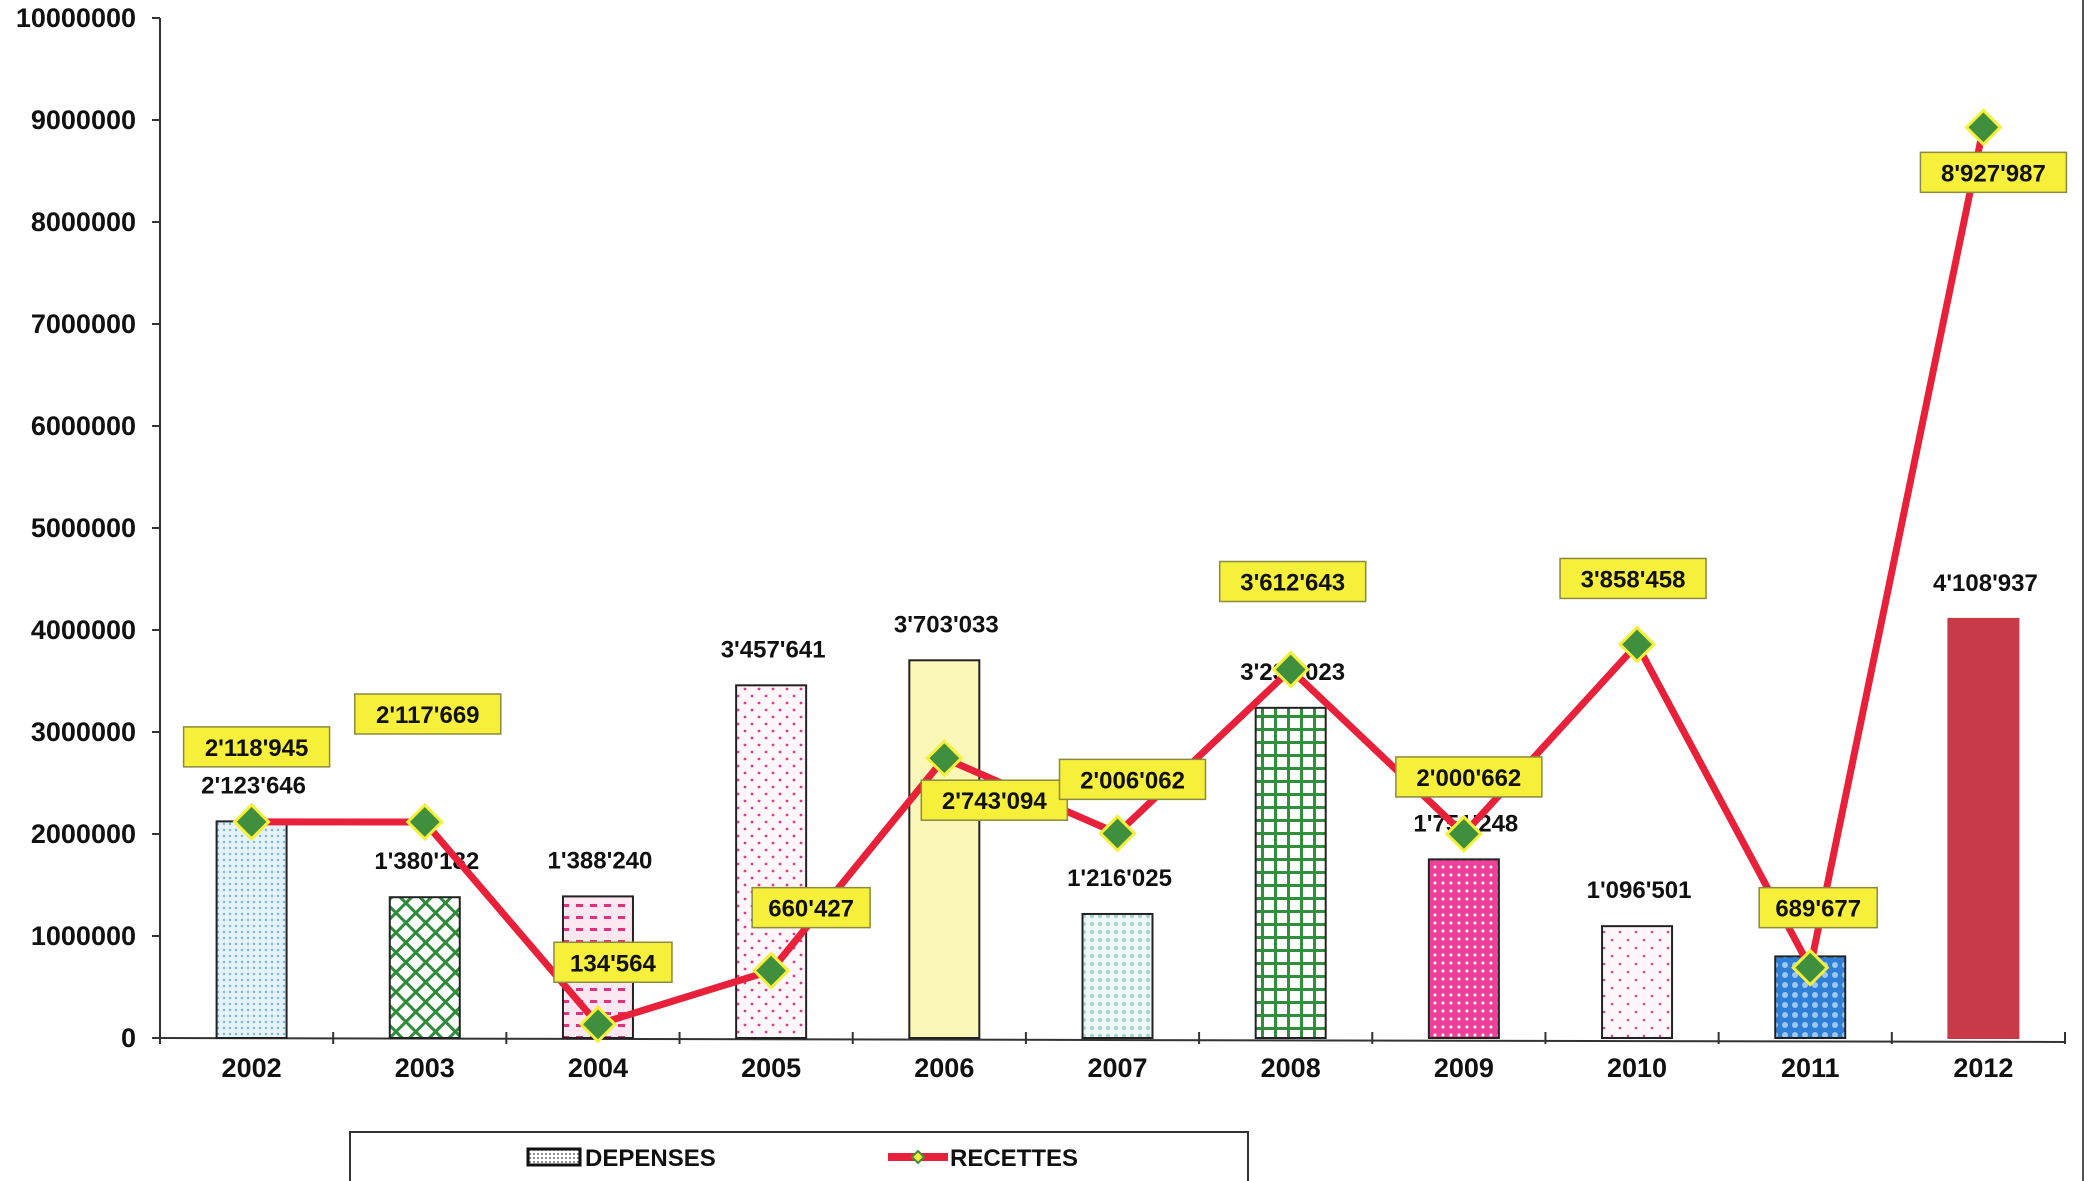 This screenshot has height=1181, width=2096. I want to click on y-tick-label: 8000000, so click(83, 222).